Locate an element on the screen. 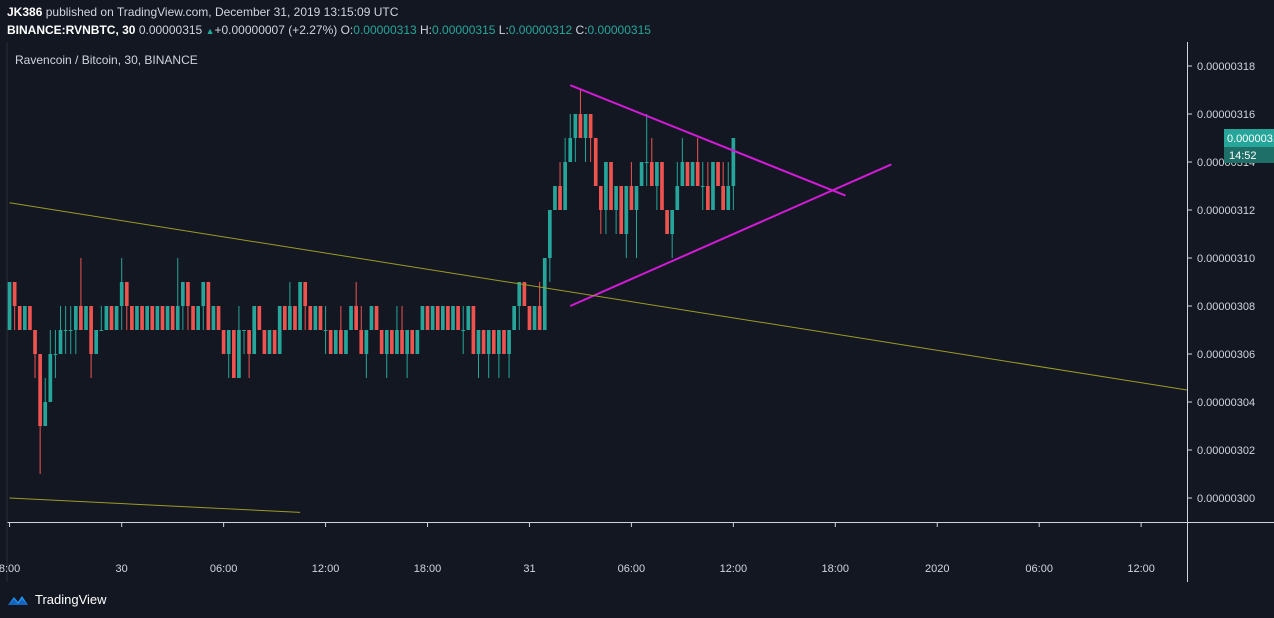 This screenshot has height=618, width=1274. y-tick-label: 0.00000312 is located at coordinates (1226, 211).